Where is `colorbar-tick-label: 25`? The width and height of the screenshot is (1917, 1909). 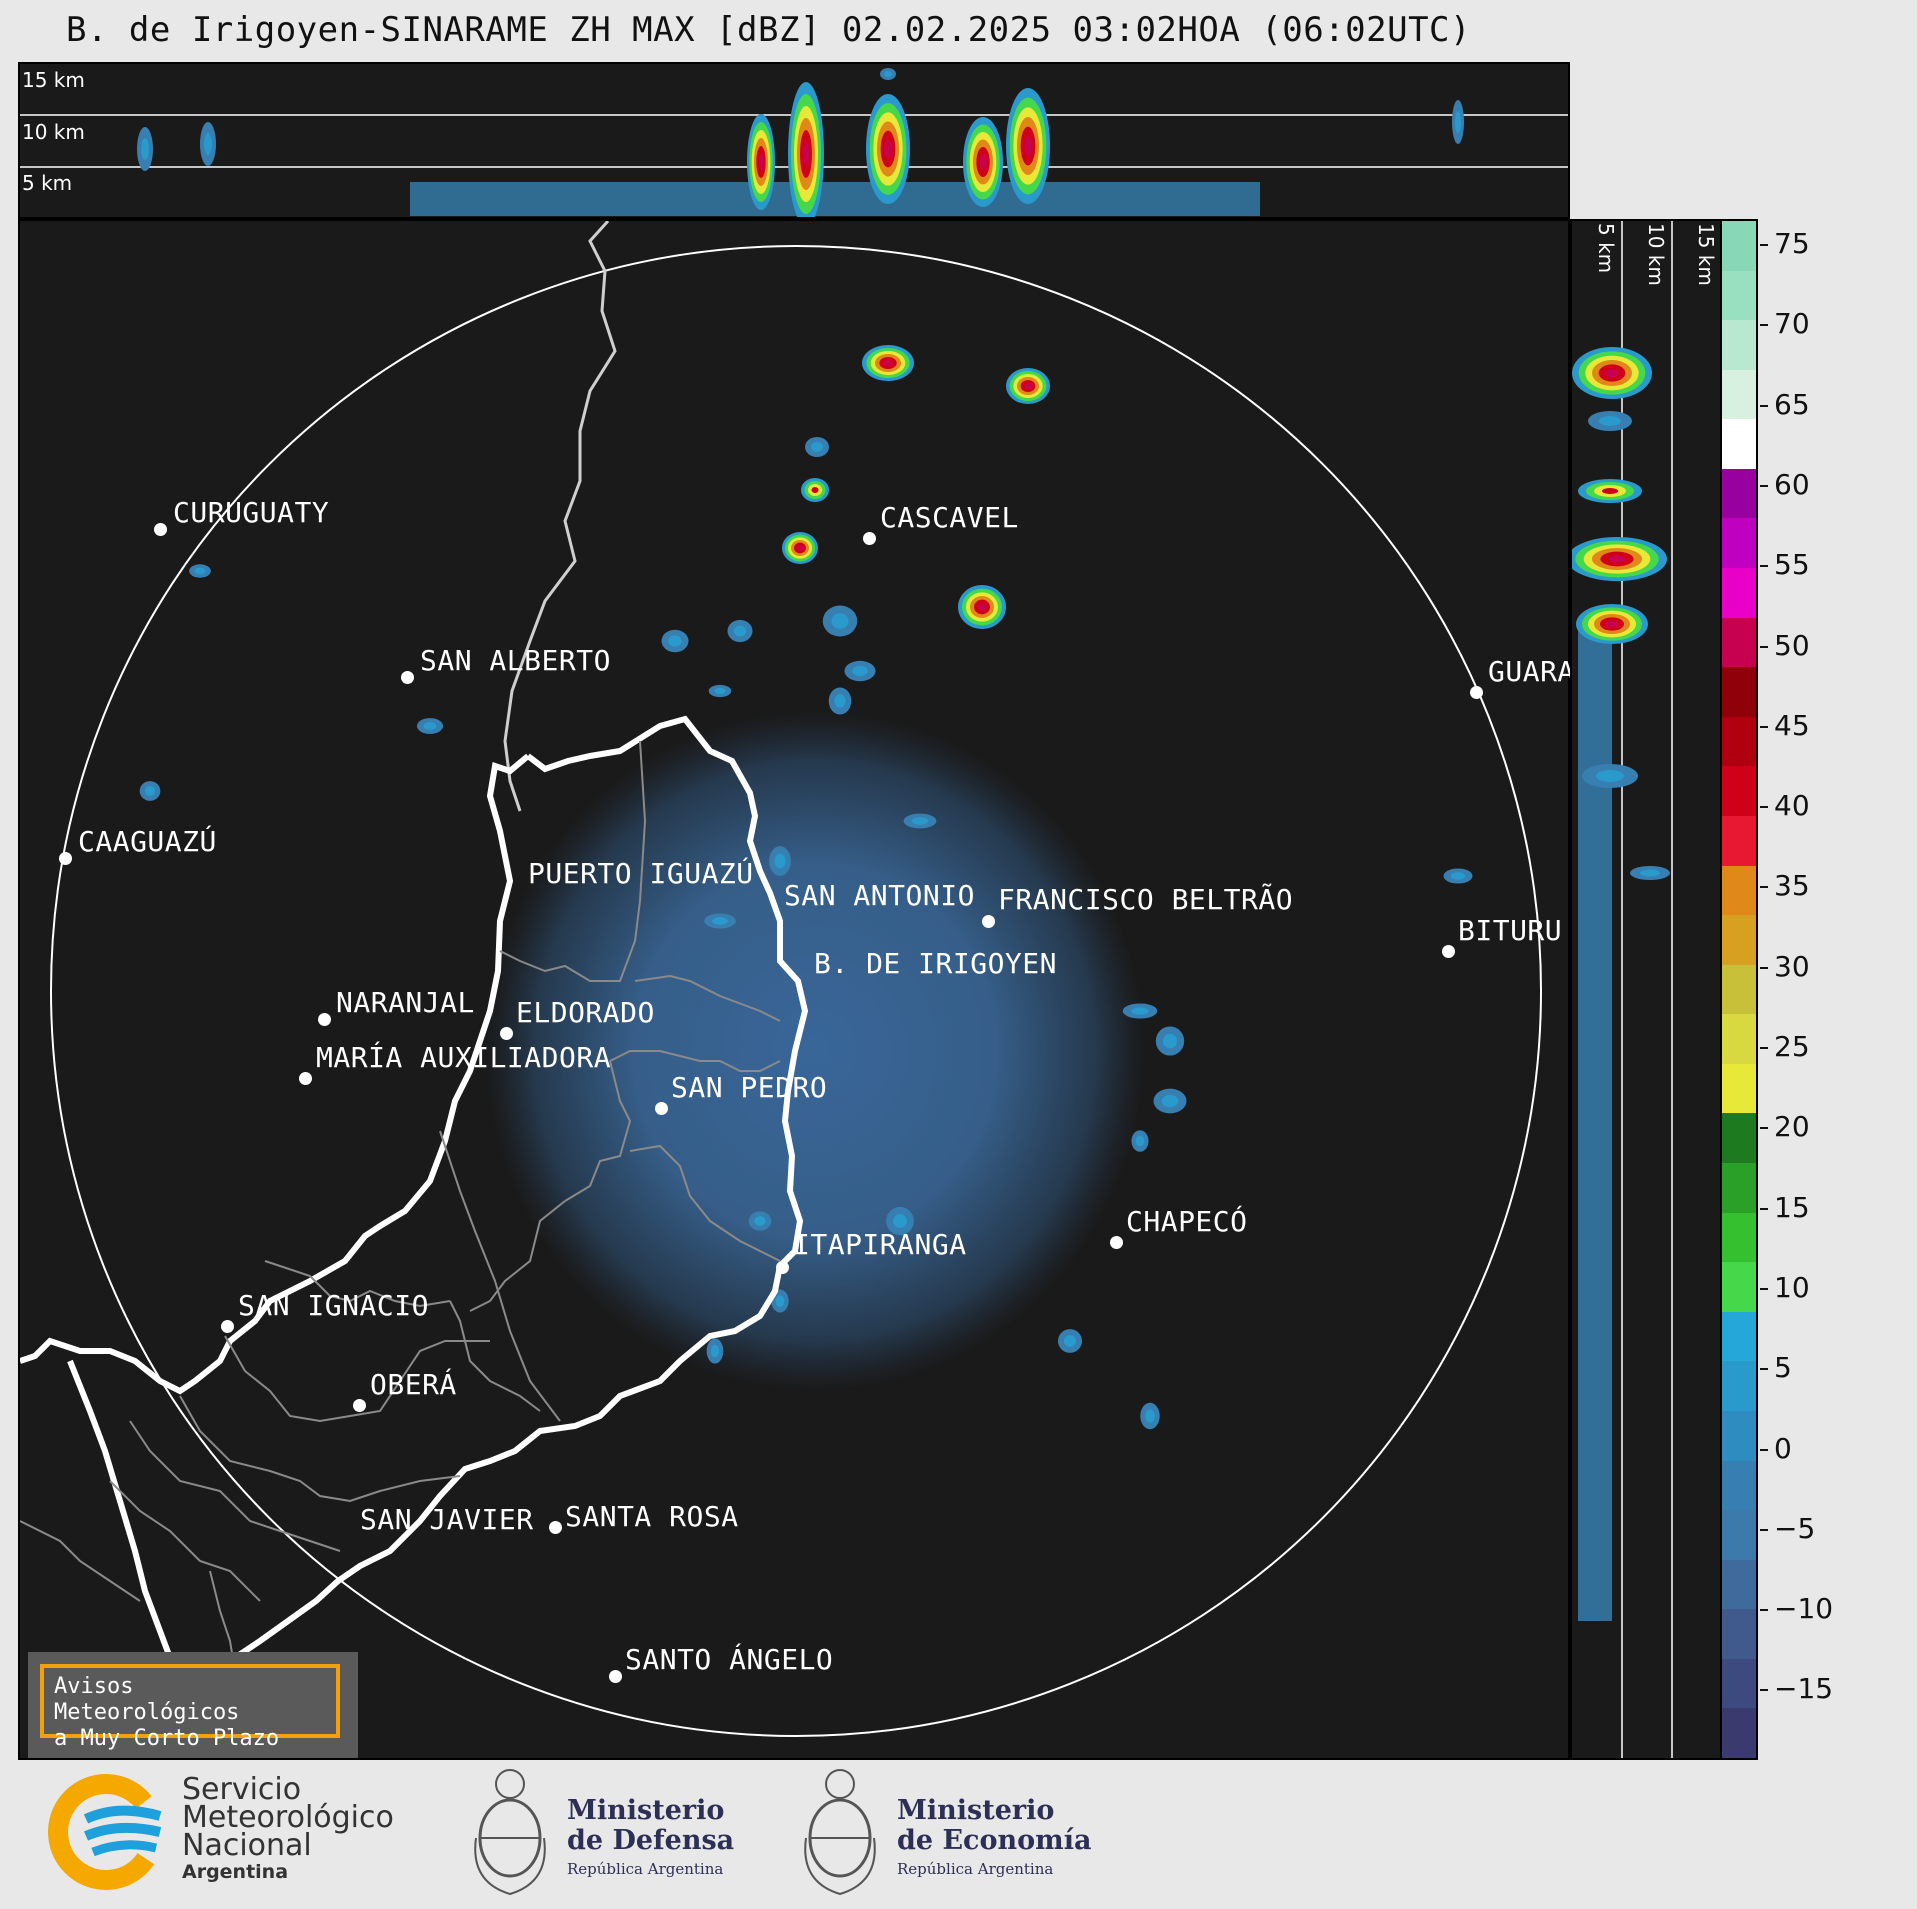 colorbar-tick-label: 25 is located at coordinates (1792, 1046).